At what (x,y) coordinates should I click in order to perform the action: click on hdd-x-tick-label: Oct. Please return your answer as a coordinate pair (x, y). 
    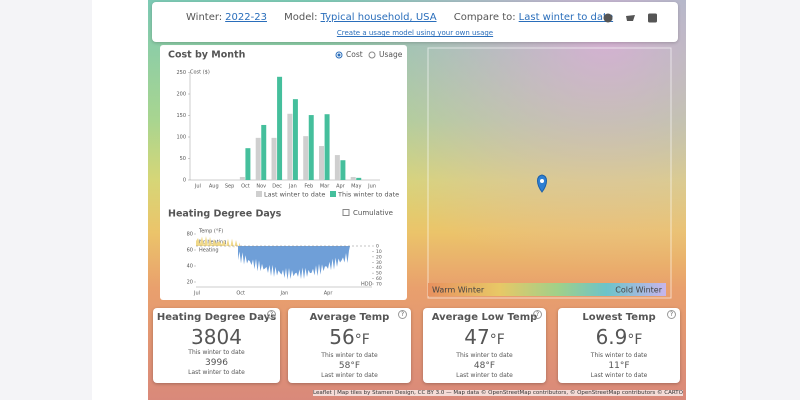
    Looking at the image, I should click on (240, 294).